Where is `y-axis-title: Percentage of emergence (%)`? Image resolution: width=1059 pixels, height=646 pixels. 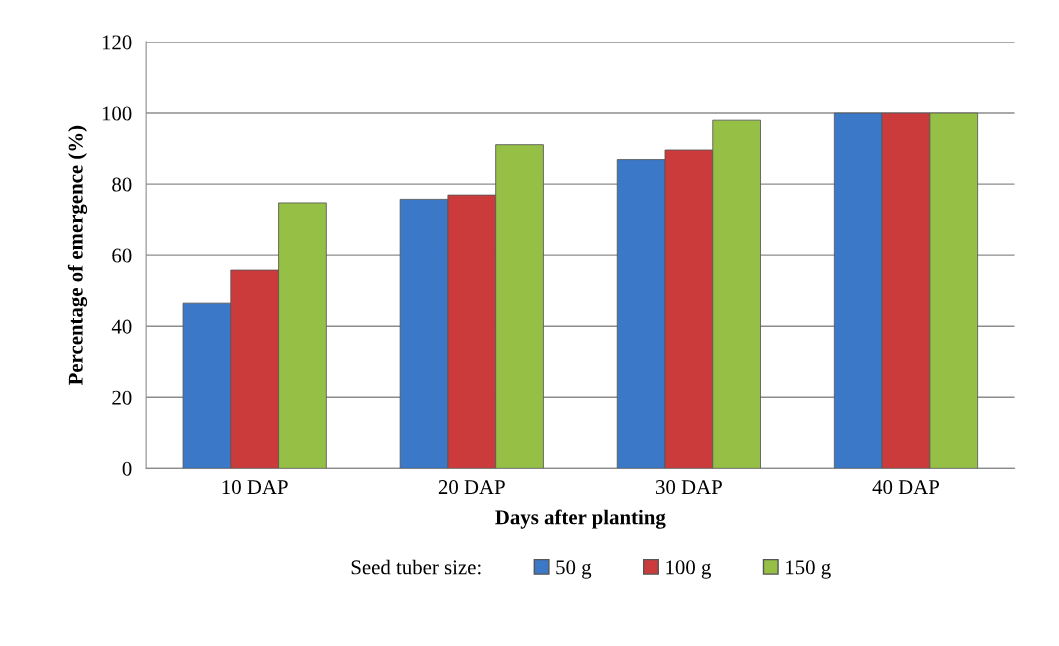
y-axis-title: Percentage of emergence (%) is located at coordinates (77, 255).